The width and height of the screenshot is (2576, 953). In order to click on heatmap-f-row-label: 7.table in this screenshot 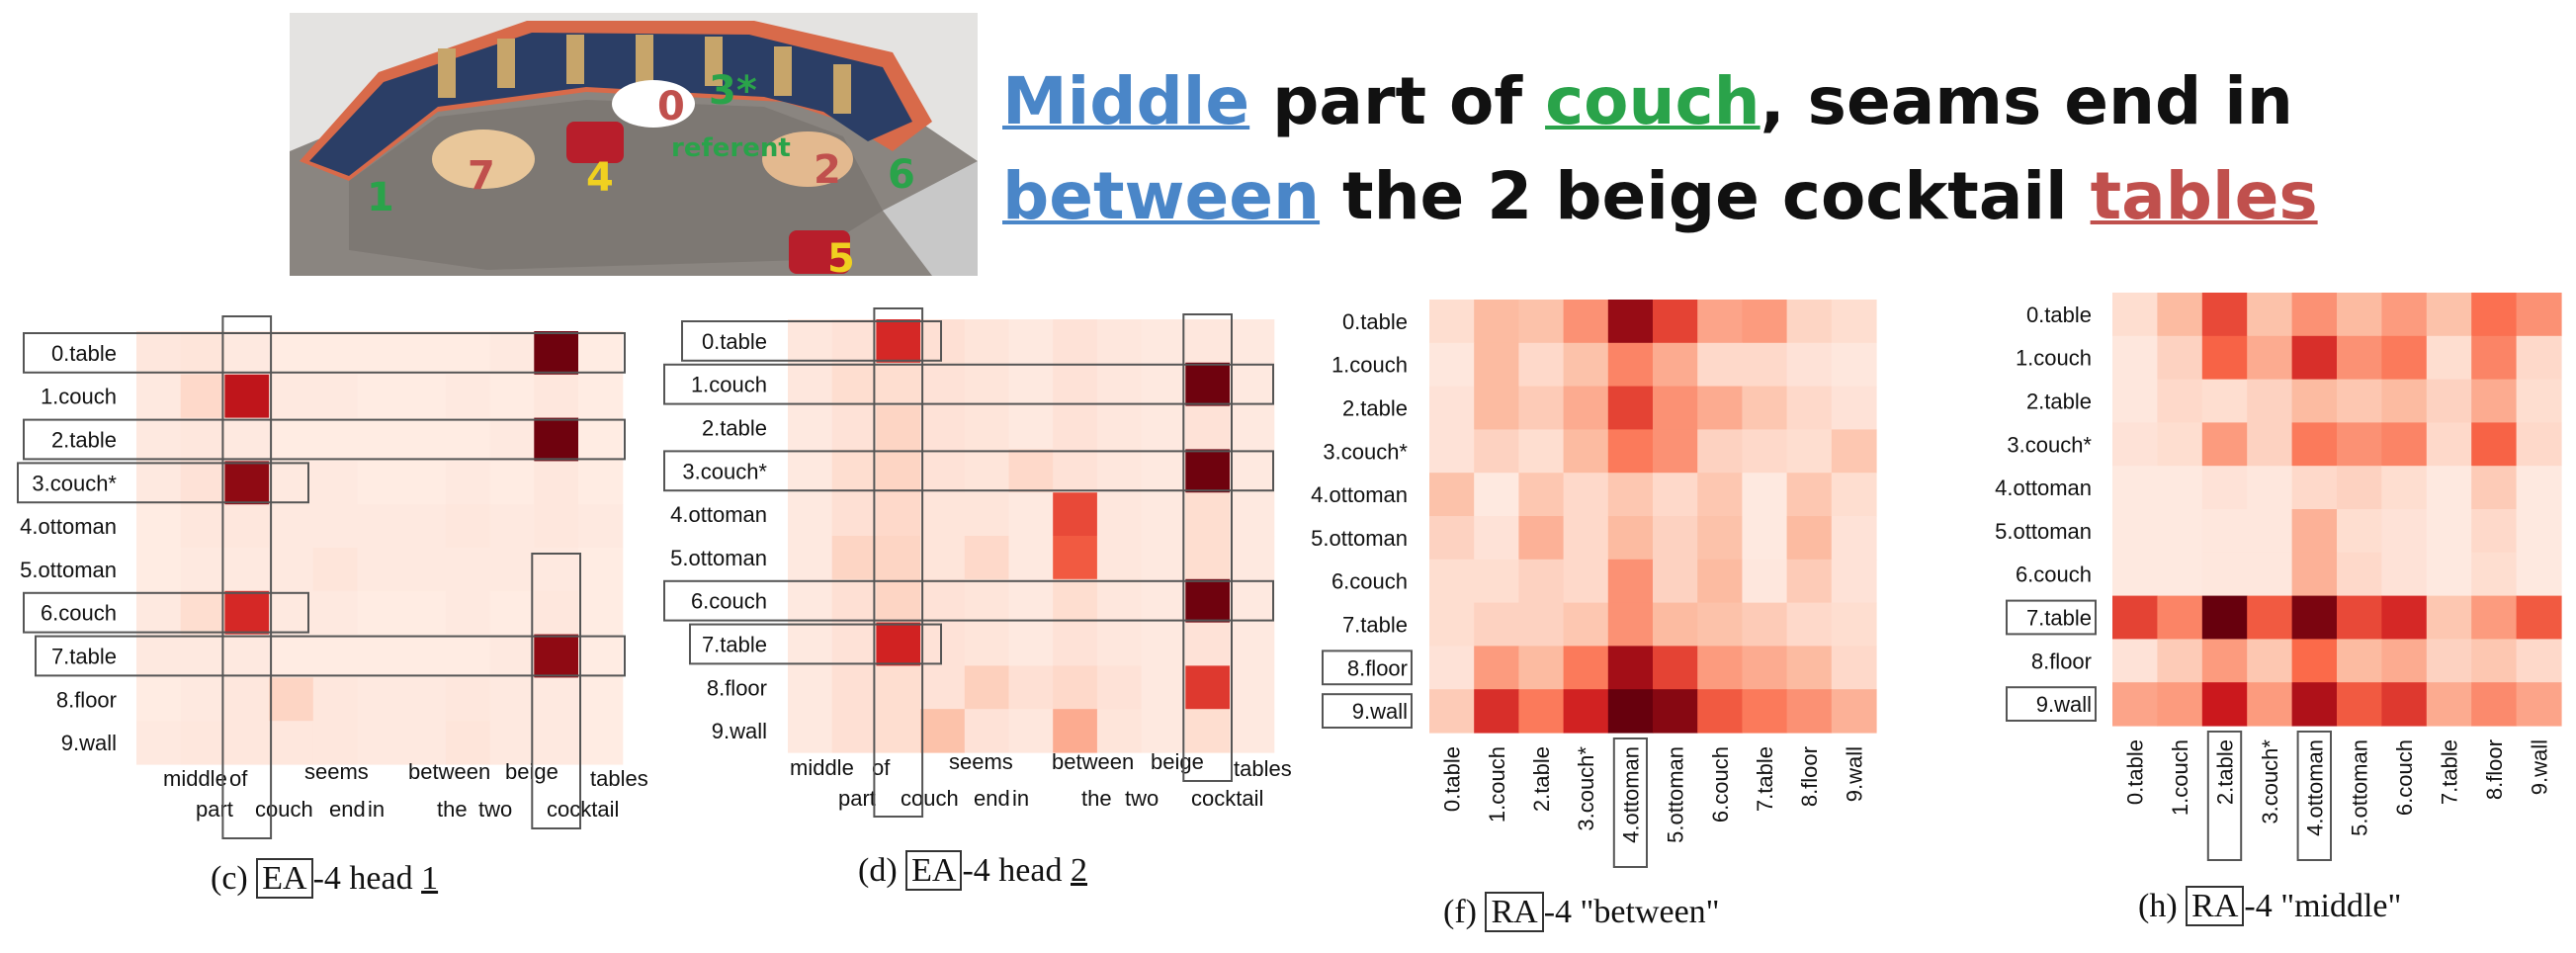, I will do `click(1375, 625)`.